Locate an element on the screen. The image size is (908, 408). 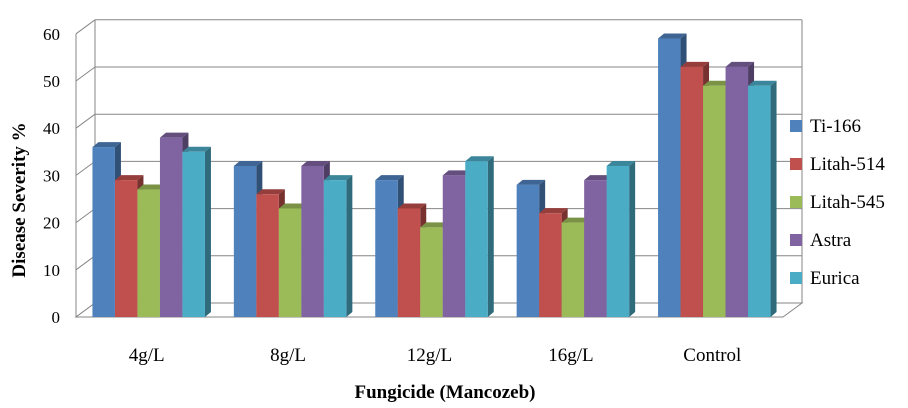
y-tick-labels: 0 10 20 30 40 50 60 is located at coordinates (51, 176).